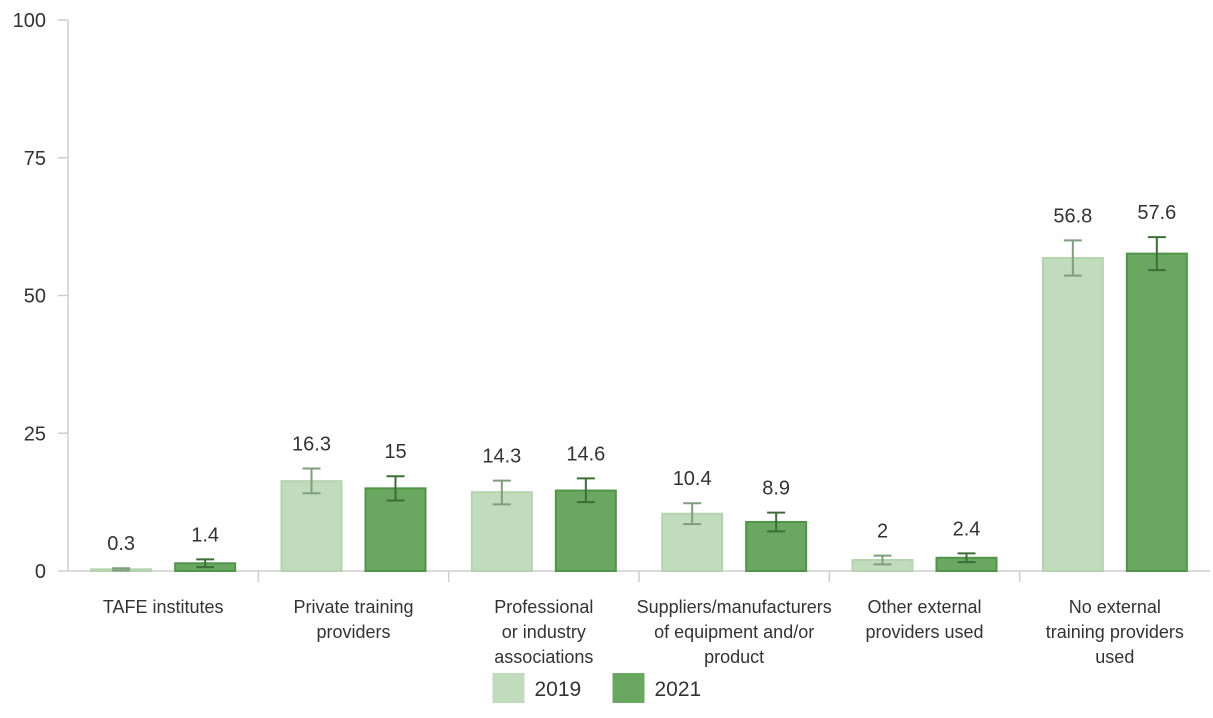 This screenshot has width=1213, height=718. Describe the element at coordinates (121, 544) in the screenshot. I see `data-label-2019: 0.3` at that location.